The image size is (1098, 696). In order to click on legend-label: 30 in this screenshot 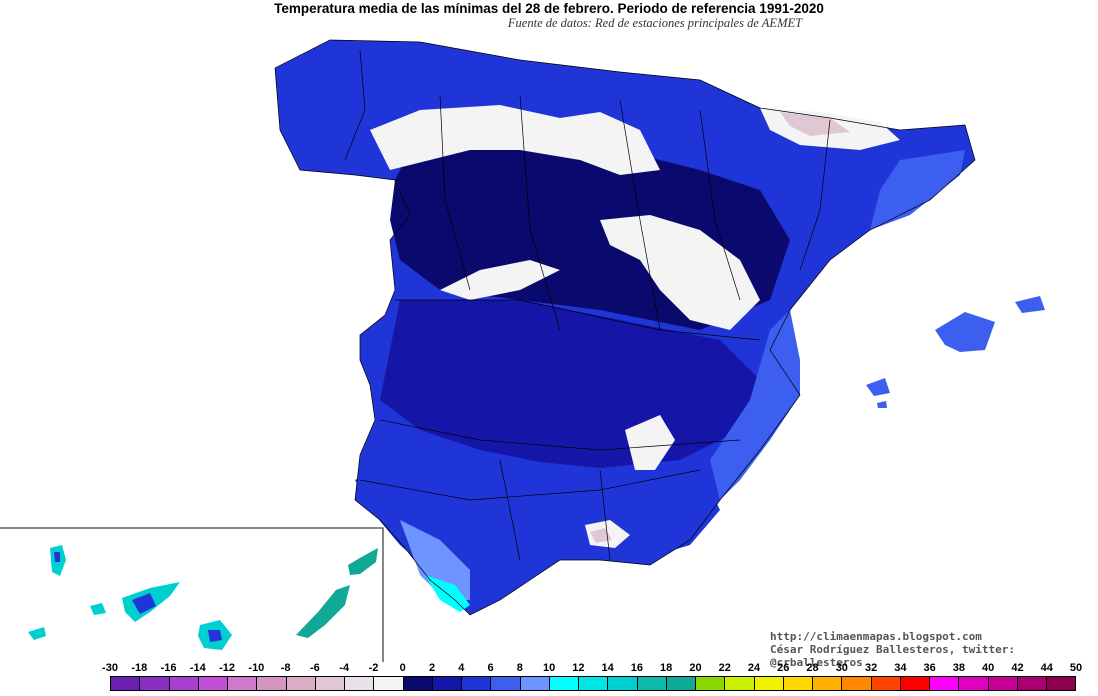, I will do `click(841, 668)`.